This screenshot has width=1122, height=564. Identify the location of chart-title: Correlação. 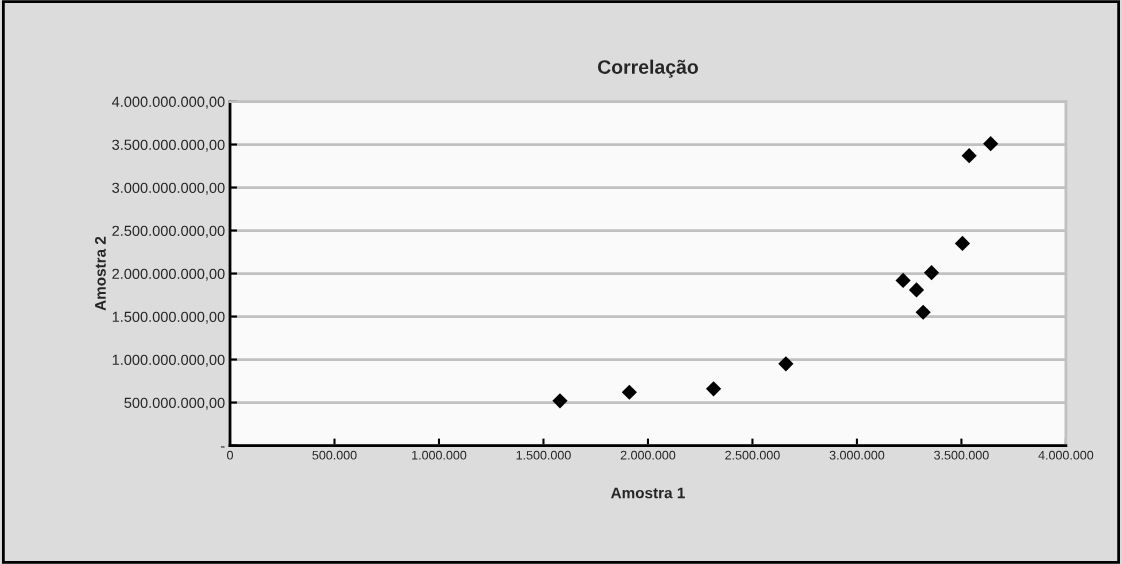
(647, 68).